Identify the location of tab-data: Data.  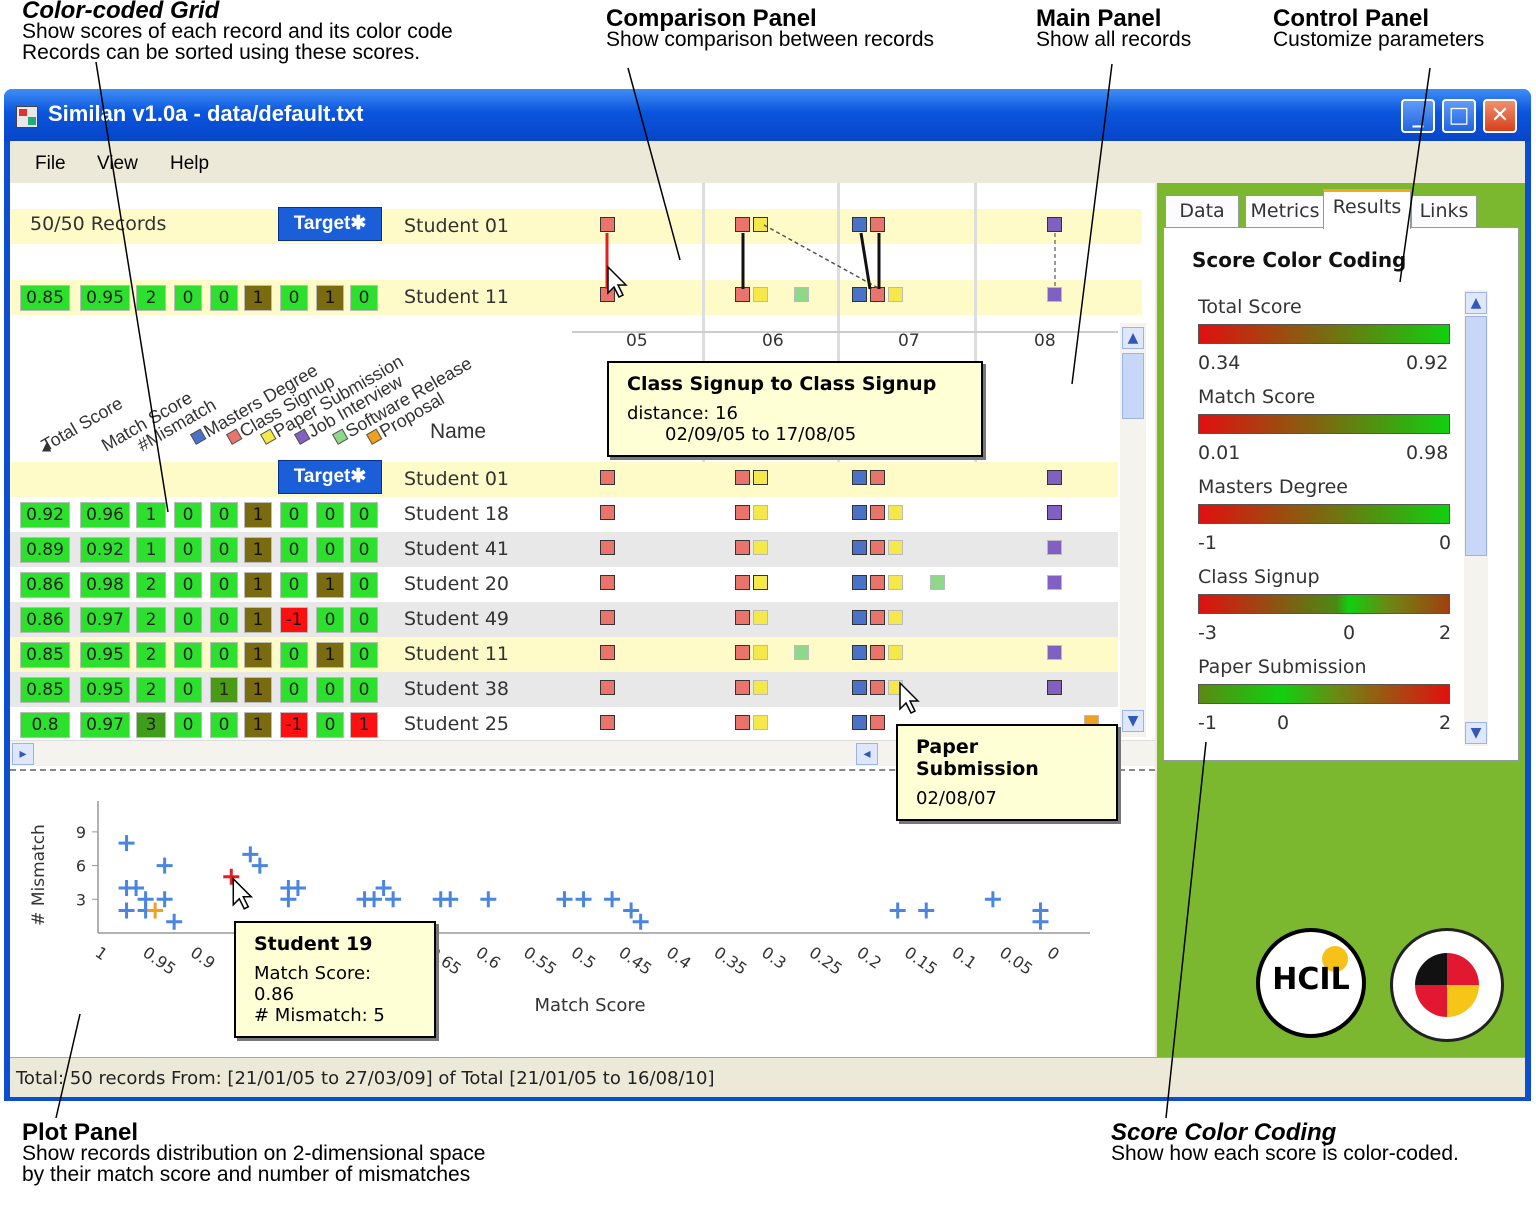
(1202, 211).